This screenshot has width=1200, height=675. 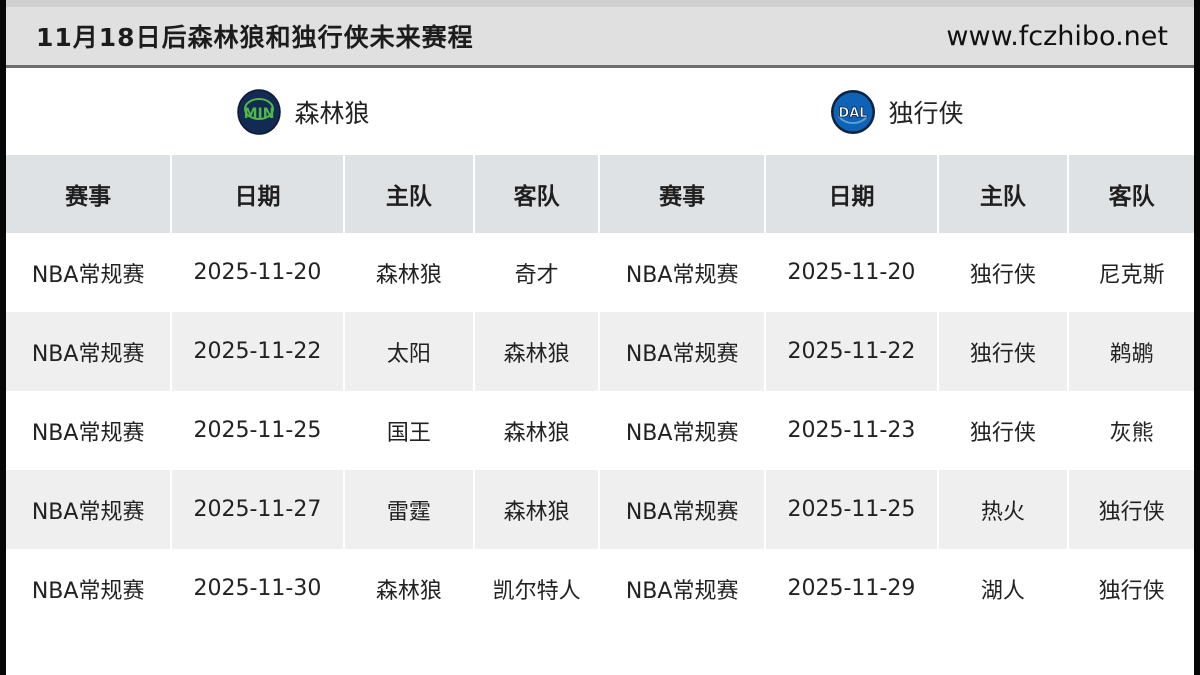 What do you see at coordinates (600, 37) in the screenshot?
I see `title-bar: 11月18日后森林狼和独行侠未来赛程 www.fczhibo.net` at bounding box center [600, 37].